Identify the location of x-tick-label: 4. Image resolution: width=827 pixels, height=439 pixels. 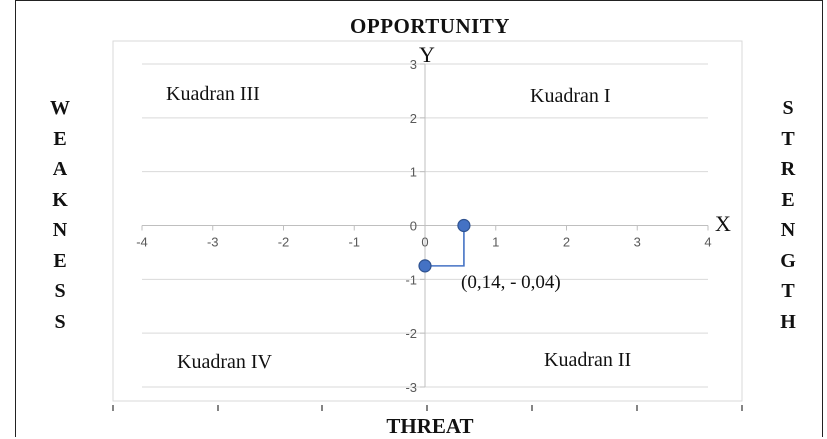
(707, 242).